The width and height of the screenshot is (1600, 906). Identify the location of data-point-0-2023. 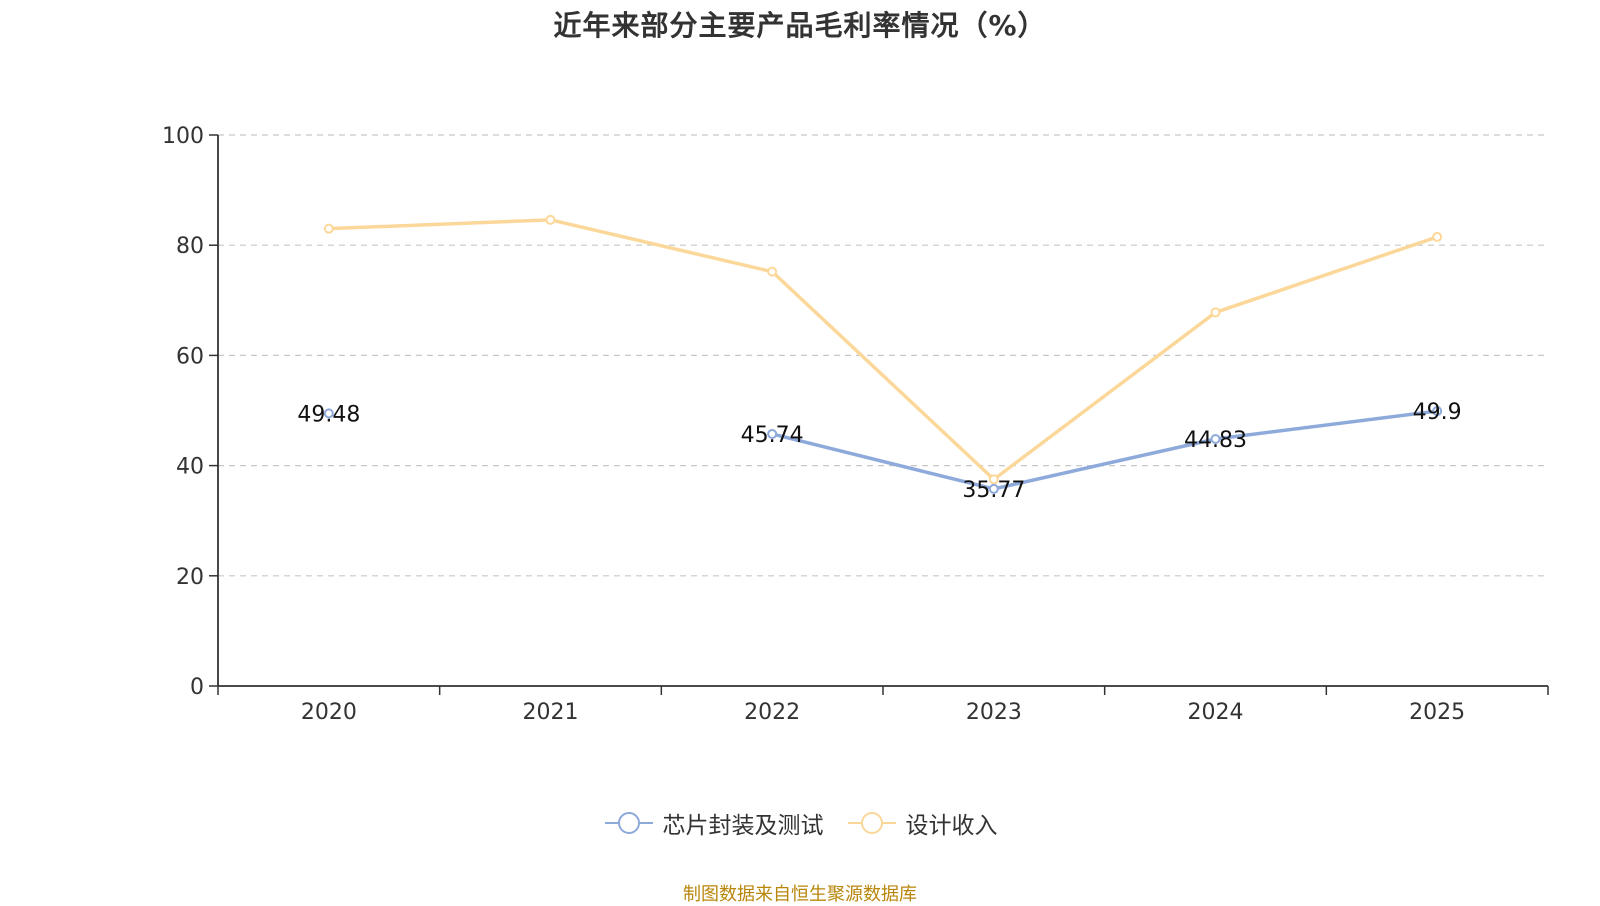
(993, 488).